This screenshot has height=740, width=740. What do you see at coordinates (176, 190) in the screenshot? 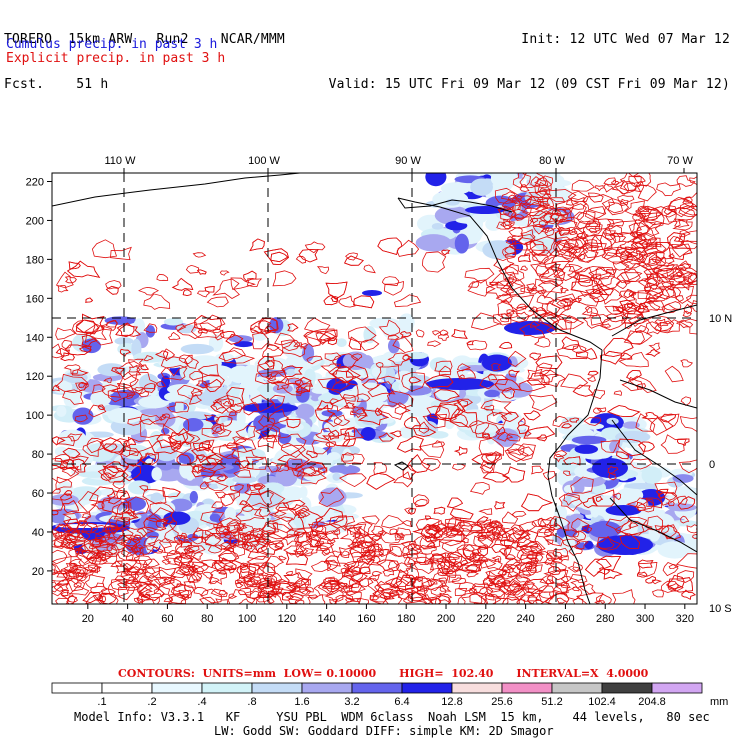
I see `coast-mexico` at bounding box center [176, 190].